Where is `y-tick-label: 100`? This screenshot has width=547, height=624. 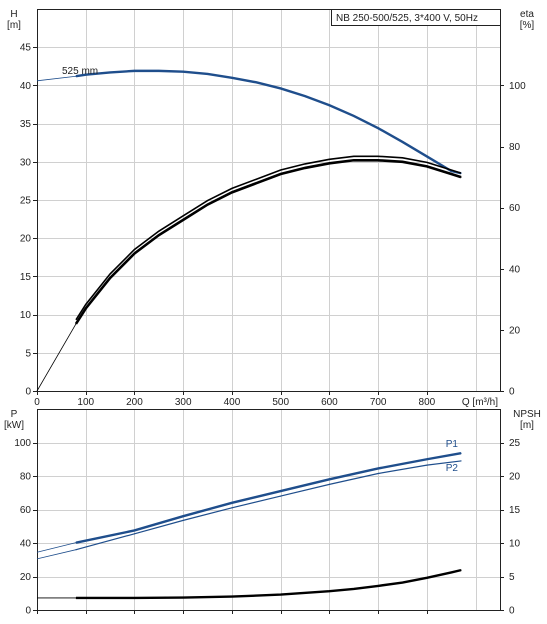
y-tick-label: 100 is located at coordinates (22, 443).